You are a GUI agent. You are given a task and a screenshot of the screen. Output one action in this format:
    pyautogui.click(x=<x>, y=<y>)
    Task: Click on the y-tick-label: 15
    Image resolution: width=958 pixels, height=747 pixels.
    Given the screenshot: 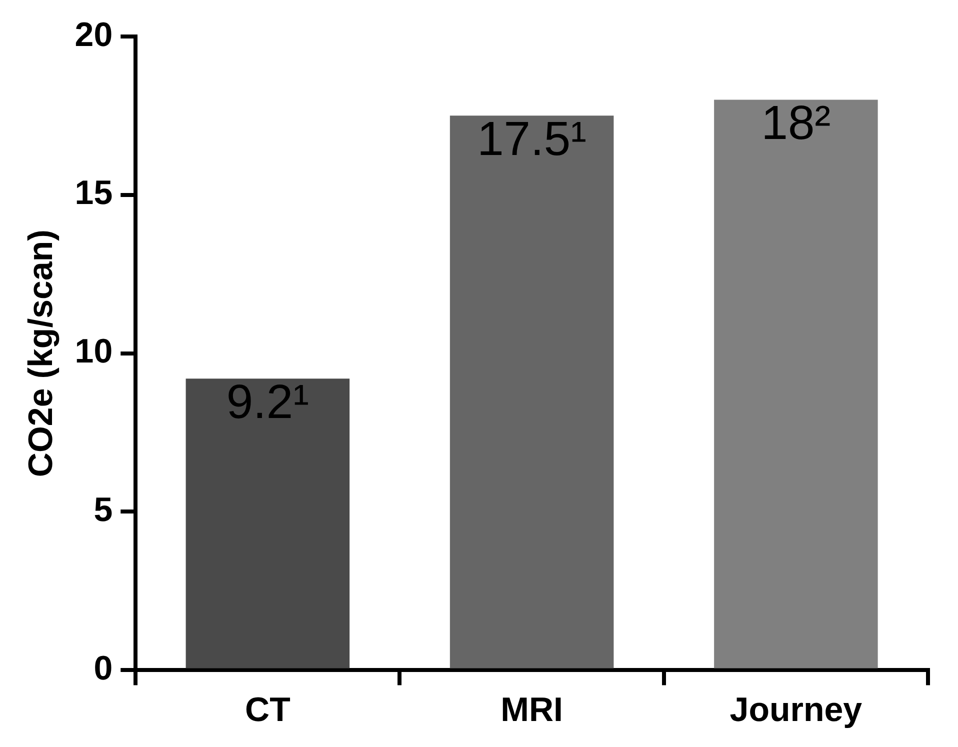 What is the action you would take?
    pyautogui.click(x=93, y=193)
    